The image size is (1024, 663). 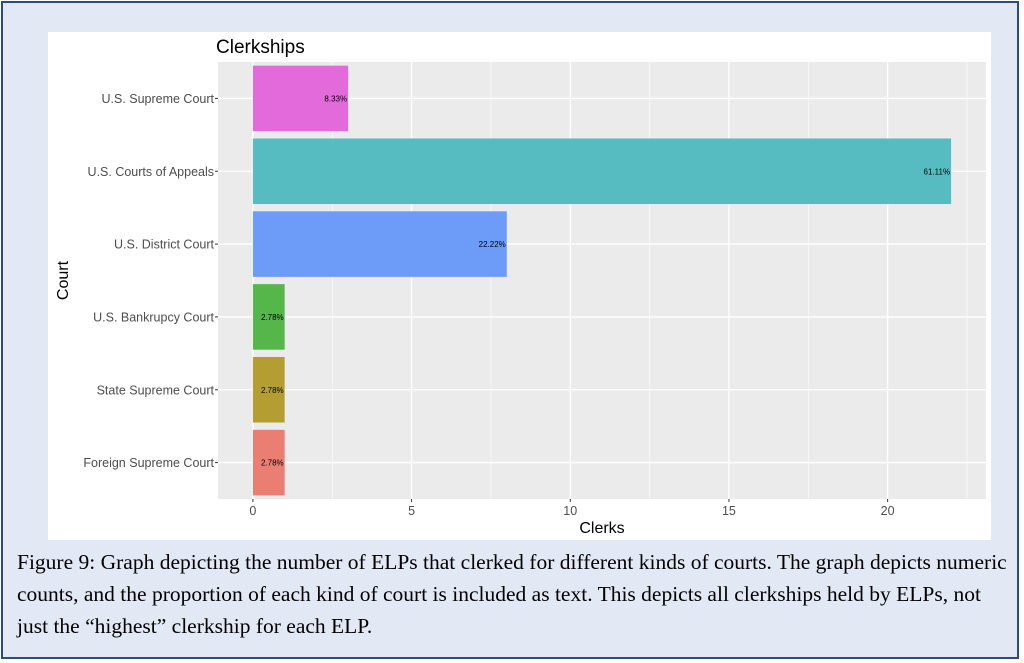 What do you see at coordinates (151, 172) in the screenshot?
I see `y-tick-label: U.S. Courts of Appeals` at bounding box center [151, 172].